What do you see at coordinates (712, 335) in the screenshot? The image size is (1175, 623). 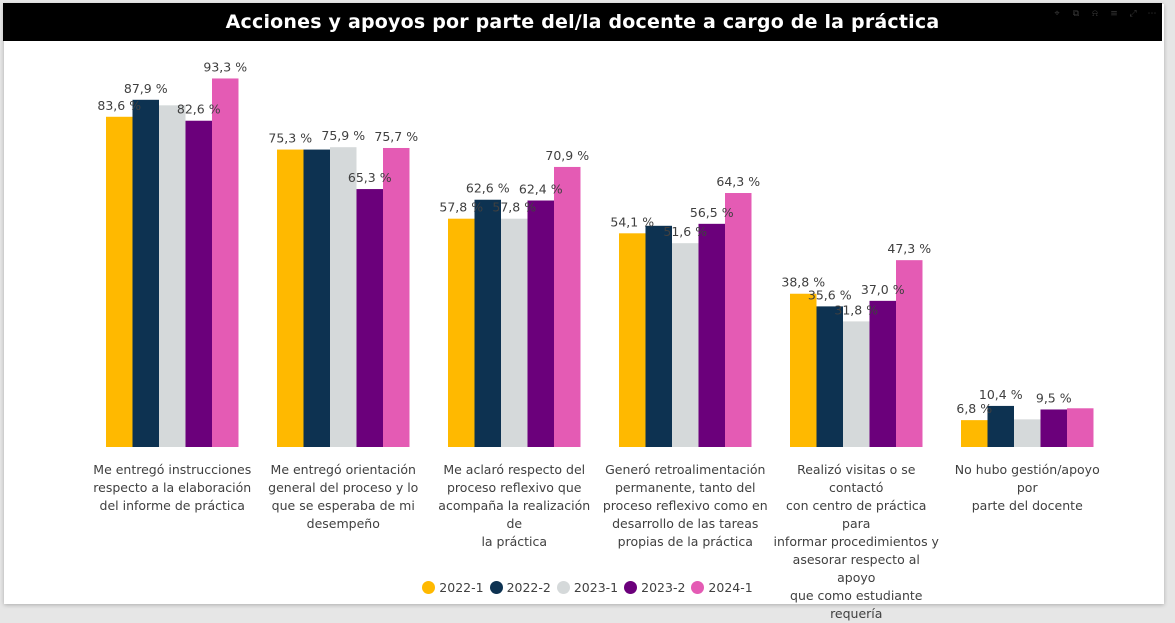 I see `bar-2023-2-cat4` at bounding box center [712, 335].